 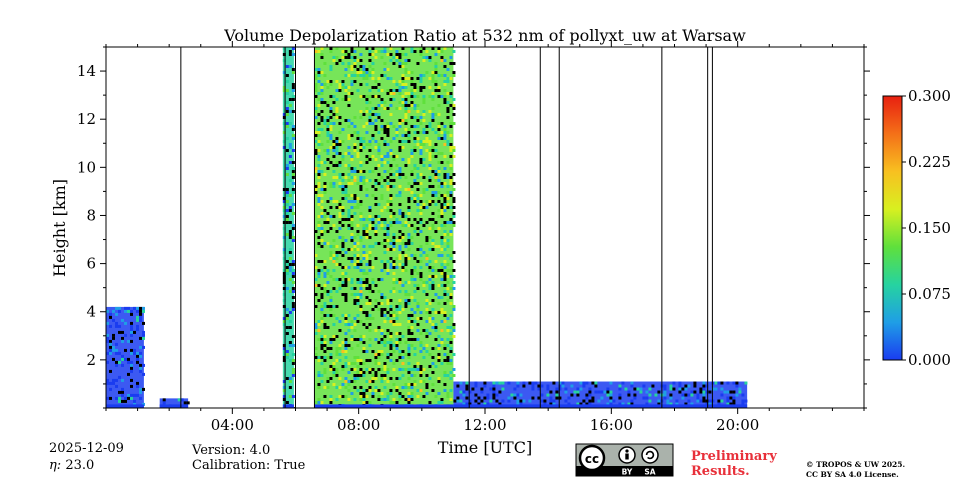 I want to click on eta-label: η: 23.0, so click(x=71, y=465).